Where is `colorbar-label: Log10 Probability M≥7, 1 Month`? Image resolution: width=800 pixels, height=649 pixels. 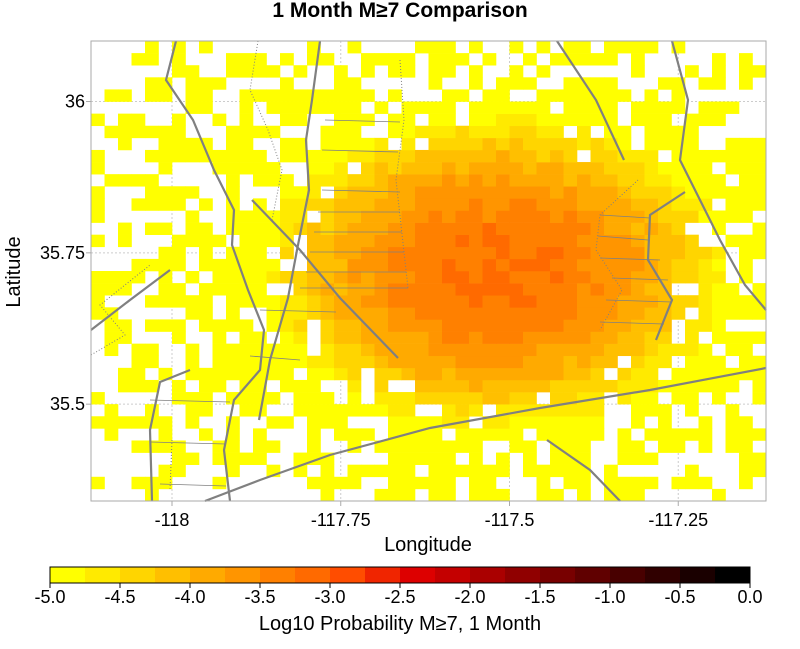 colorbar-label: Log10 Probability M≥7, 1 Month is located at coordinates (400, 624).